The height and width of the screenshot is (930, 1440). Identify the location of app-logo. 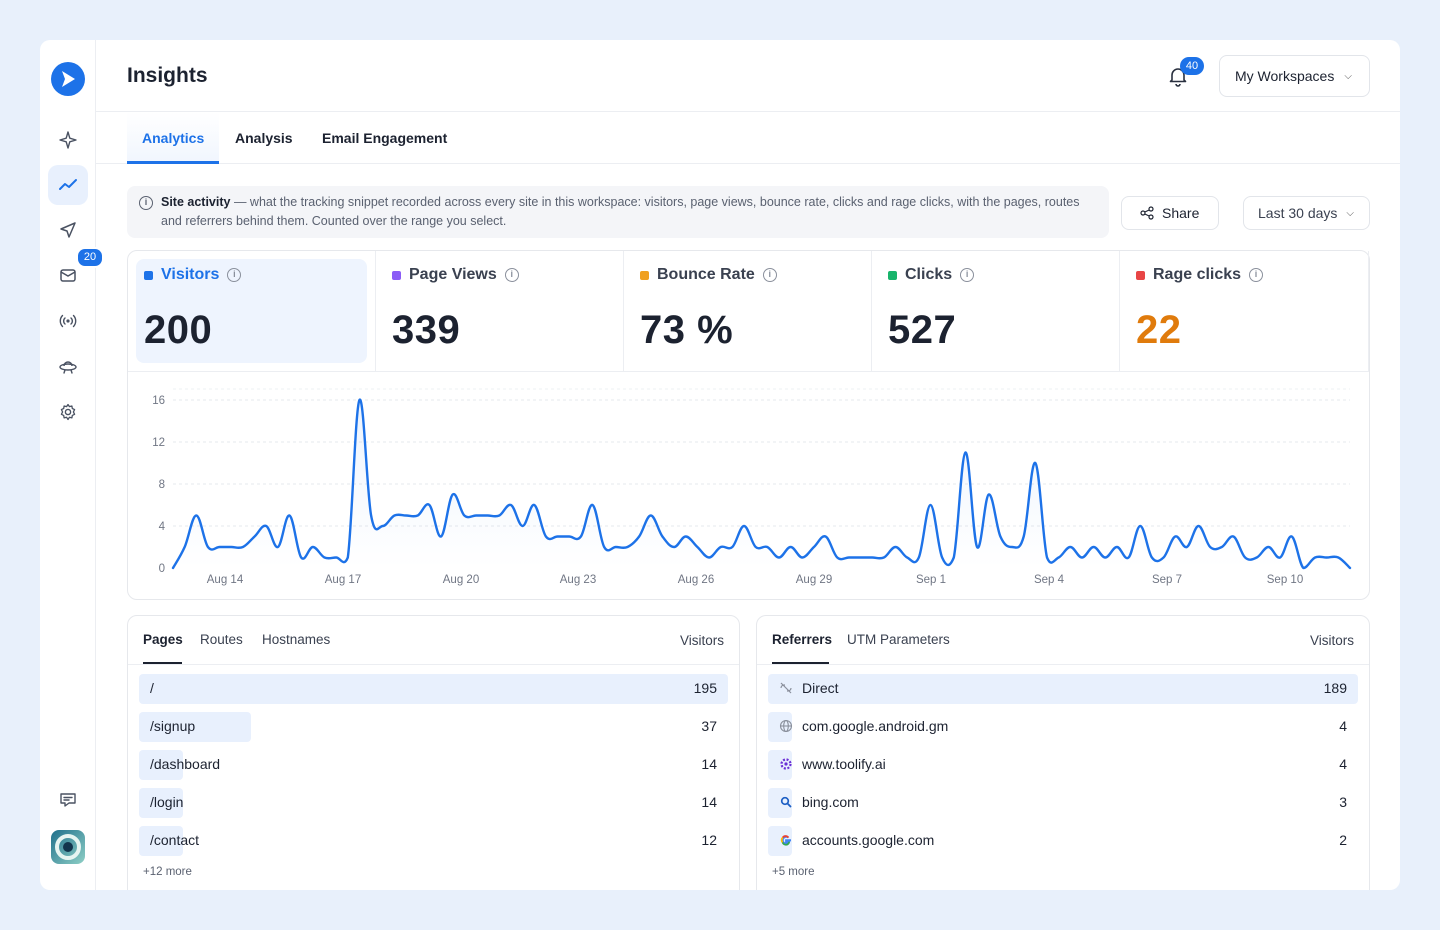
(68, 79).